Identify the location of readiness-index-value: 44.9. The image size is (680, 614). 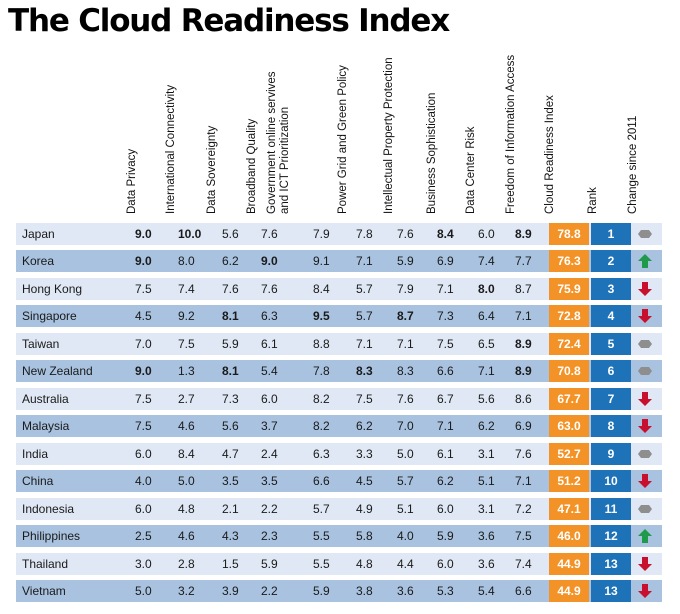
(569, 591).